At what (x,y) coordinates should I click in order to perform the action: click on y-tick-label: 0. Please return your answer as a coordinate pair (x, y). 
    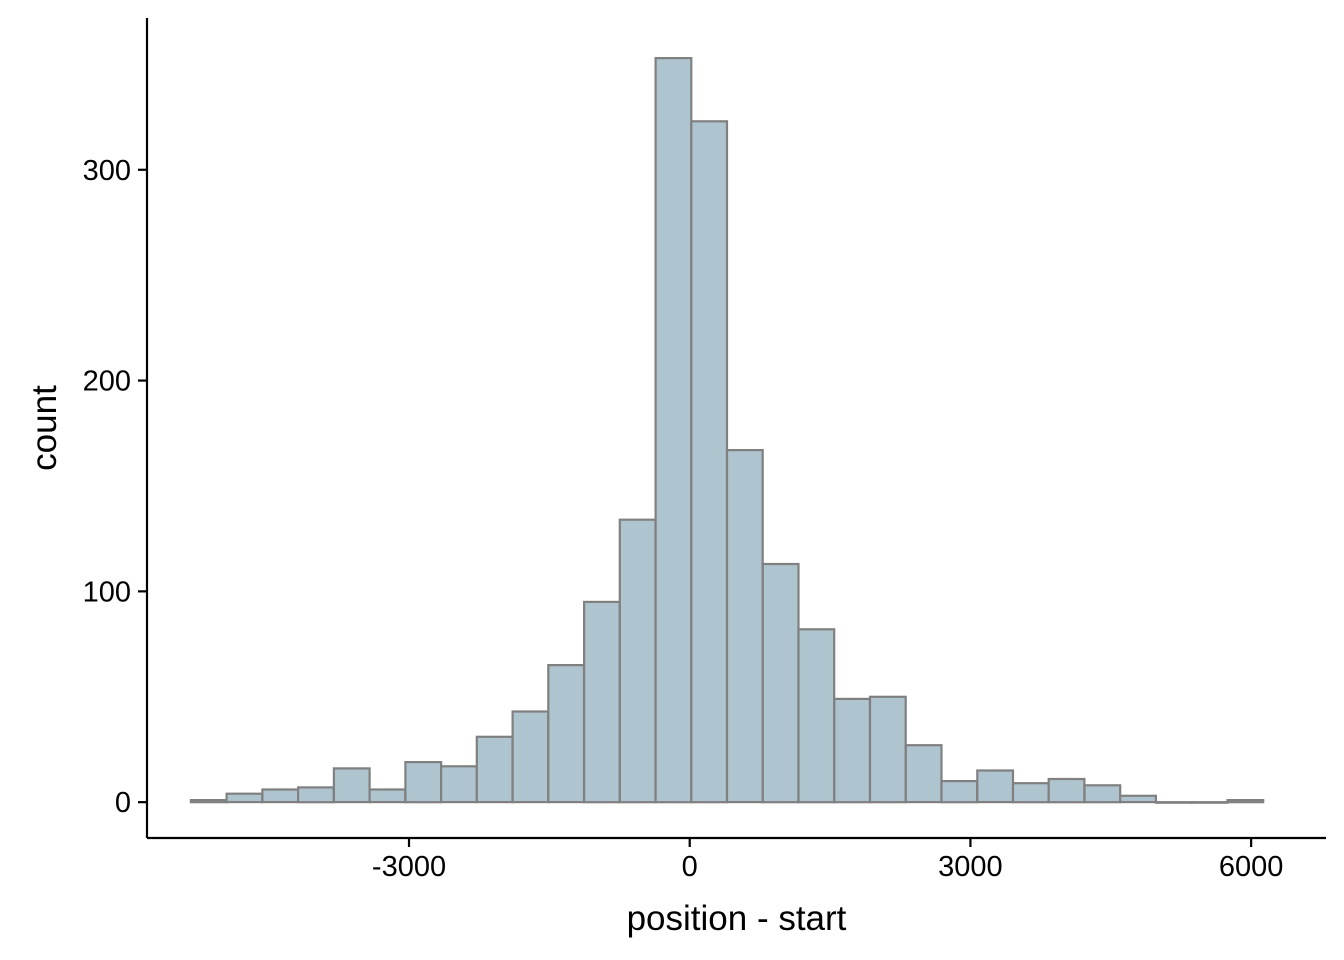
    Looking at the image, I should click on (123, 803).